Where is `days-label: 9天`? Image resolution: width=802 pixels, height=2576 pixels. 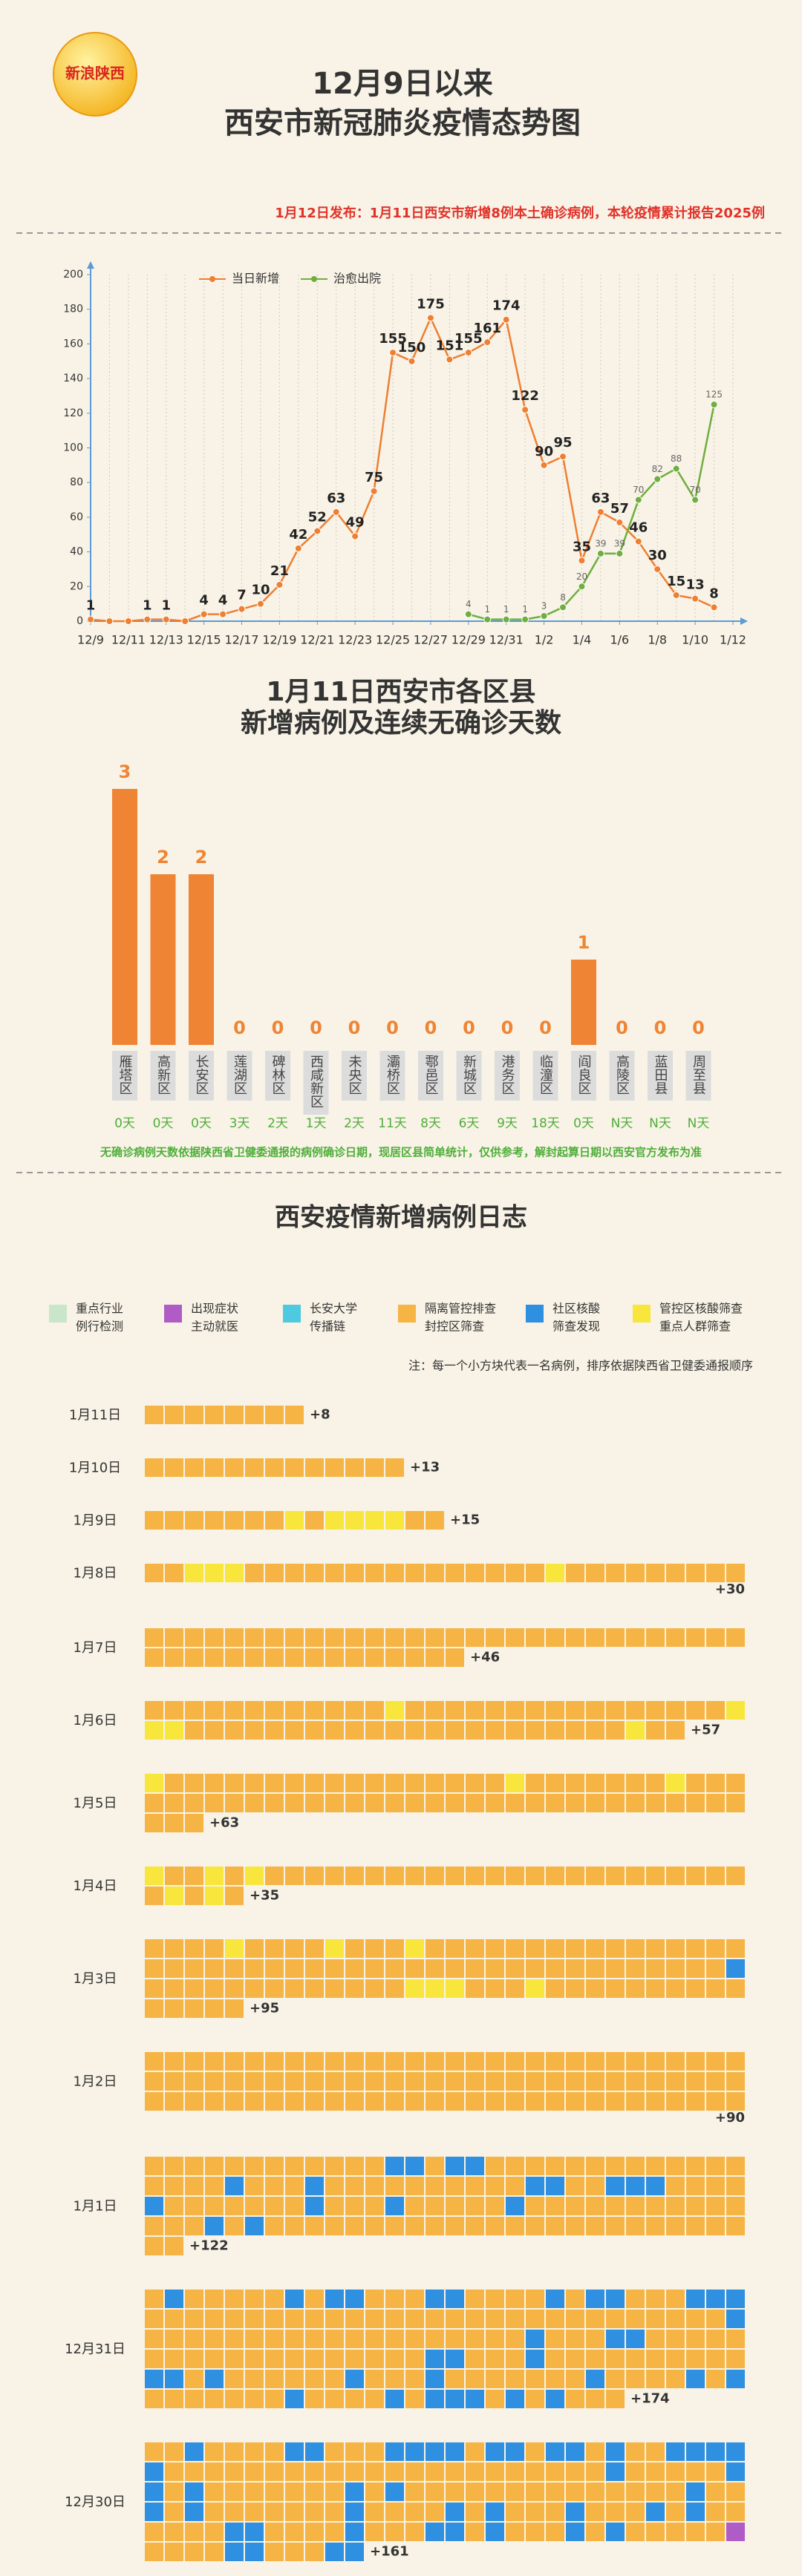 days-label: 9天 is located at coordinates (508, 1123).